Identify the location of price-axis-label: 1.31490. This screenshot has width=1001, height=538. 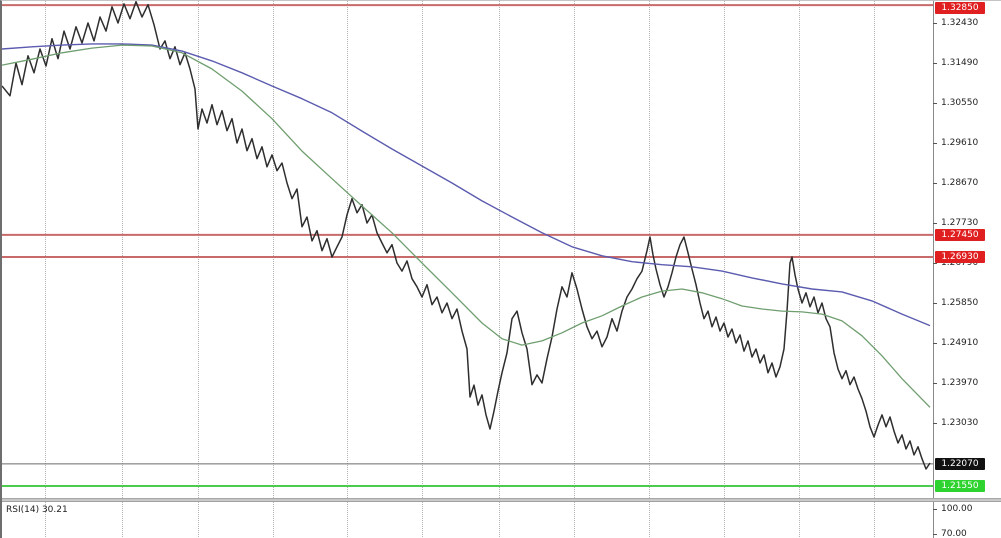
(960, 63).